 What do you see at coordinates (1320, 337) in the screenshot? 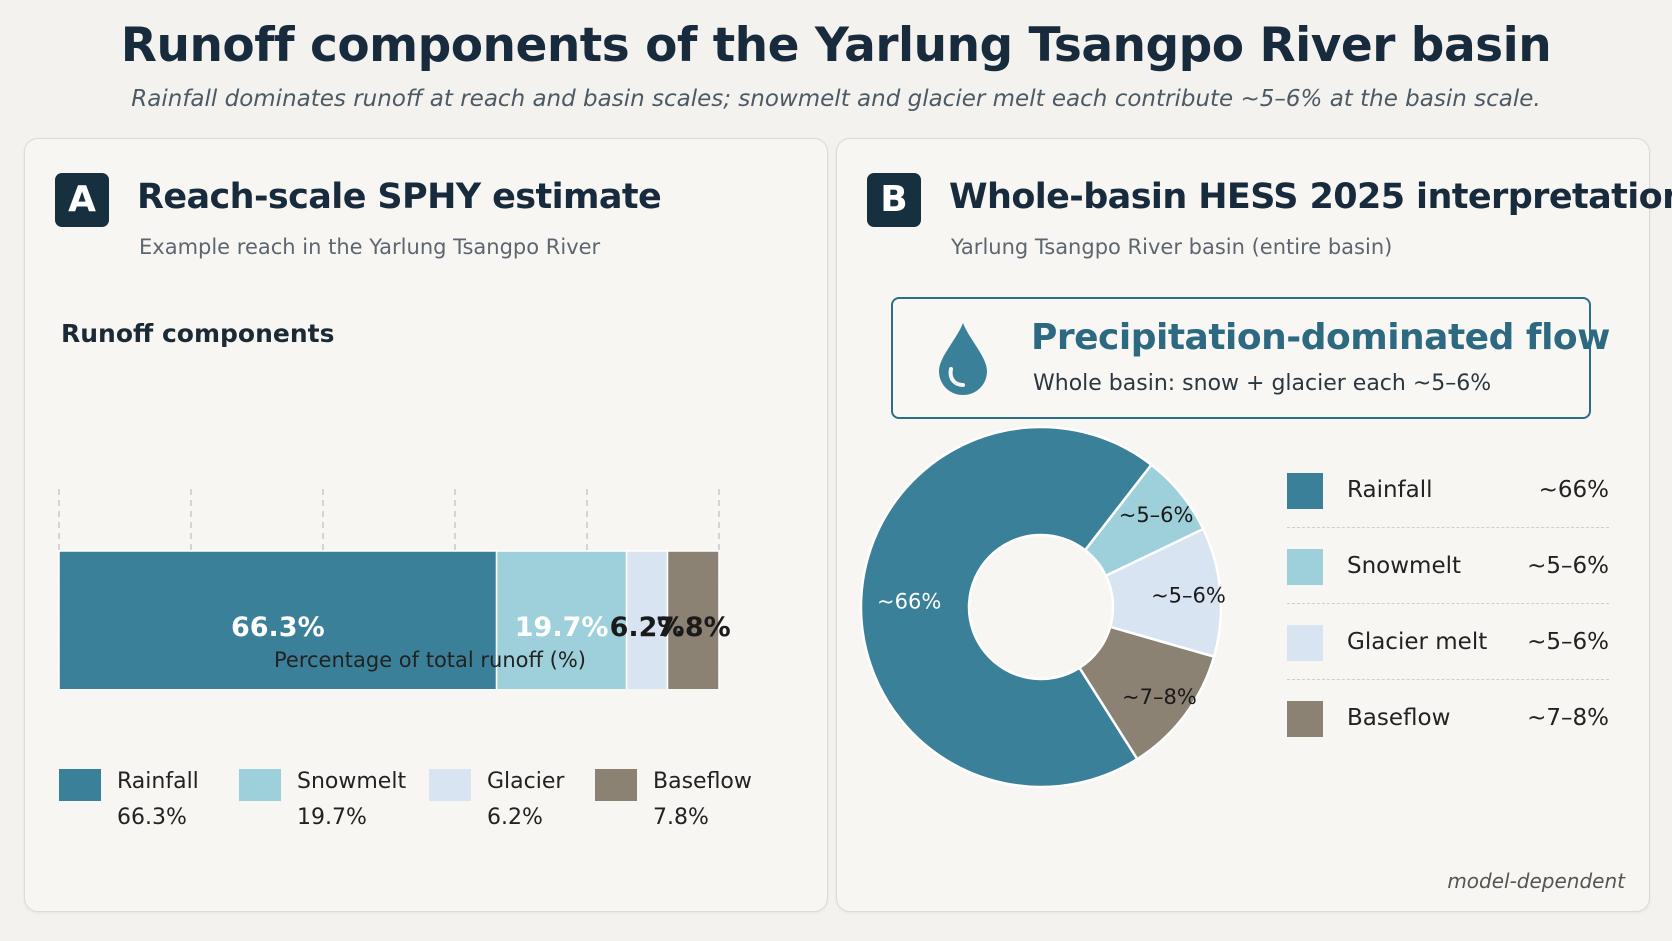
I see `callout-title: Precipitation-dominated flow` at bounding box center [1320, 337].